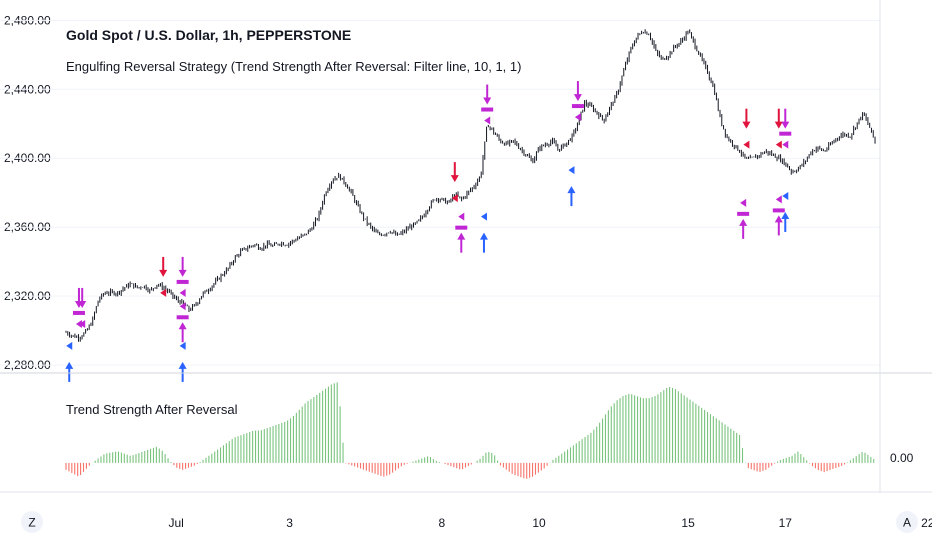 Image resolution: width=932 pixels, height=550 pixels. What do you see at coordinates (208, 35) in the screenshot?
I see `chart-title: Gold Spot / U.S. Dollar, 1h, PEPPERSTONE` at bounding box center [208, 35].